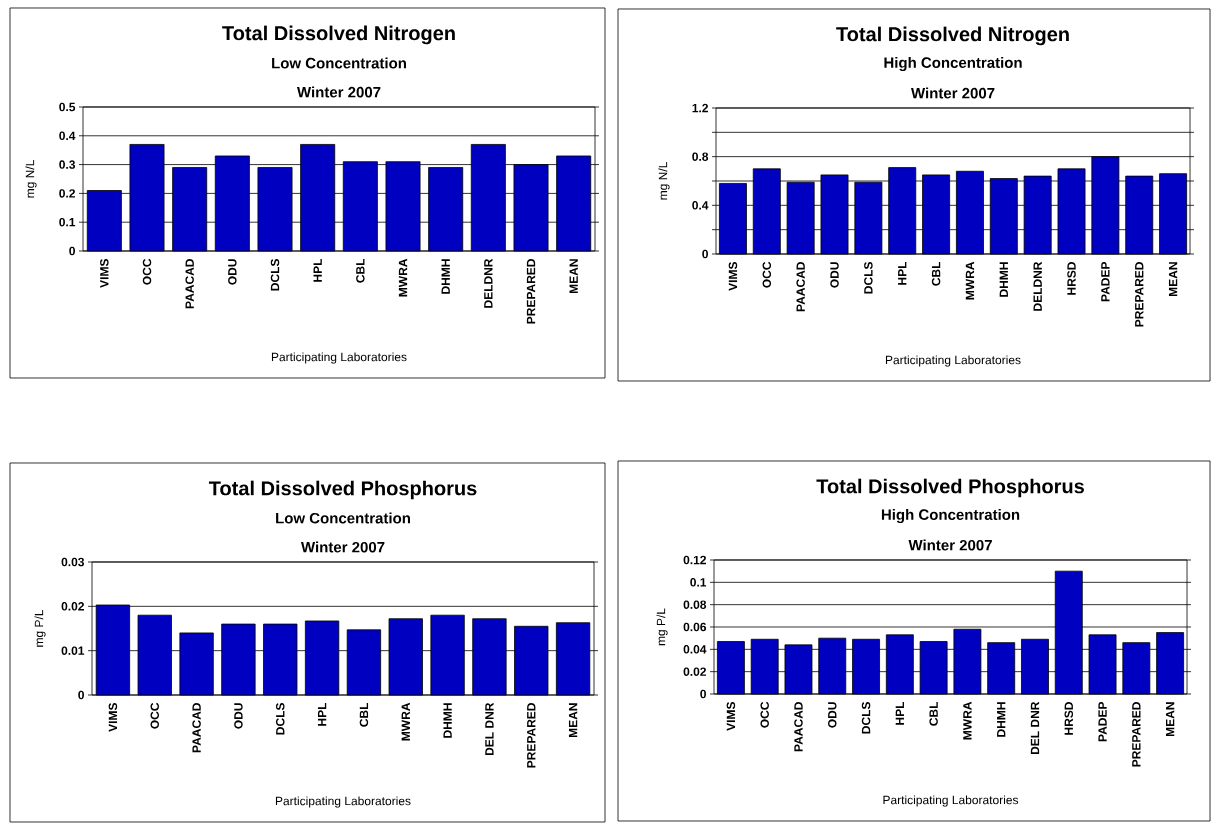  What do you see at coordinates (694, 560) in the screenshot?
I see `y-tick-label: 0.12` at bounding box center [694, 560].